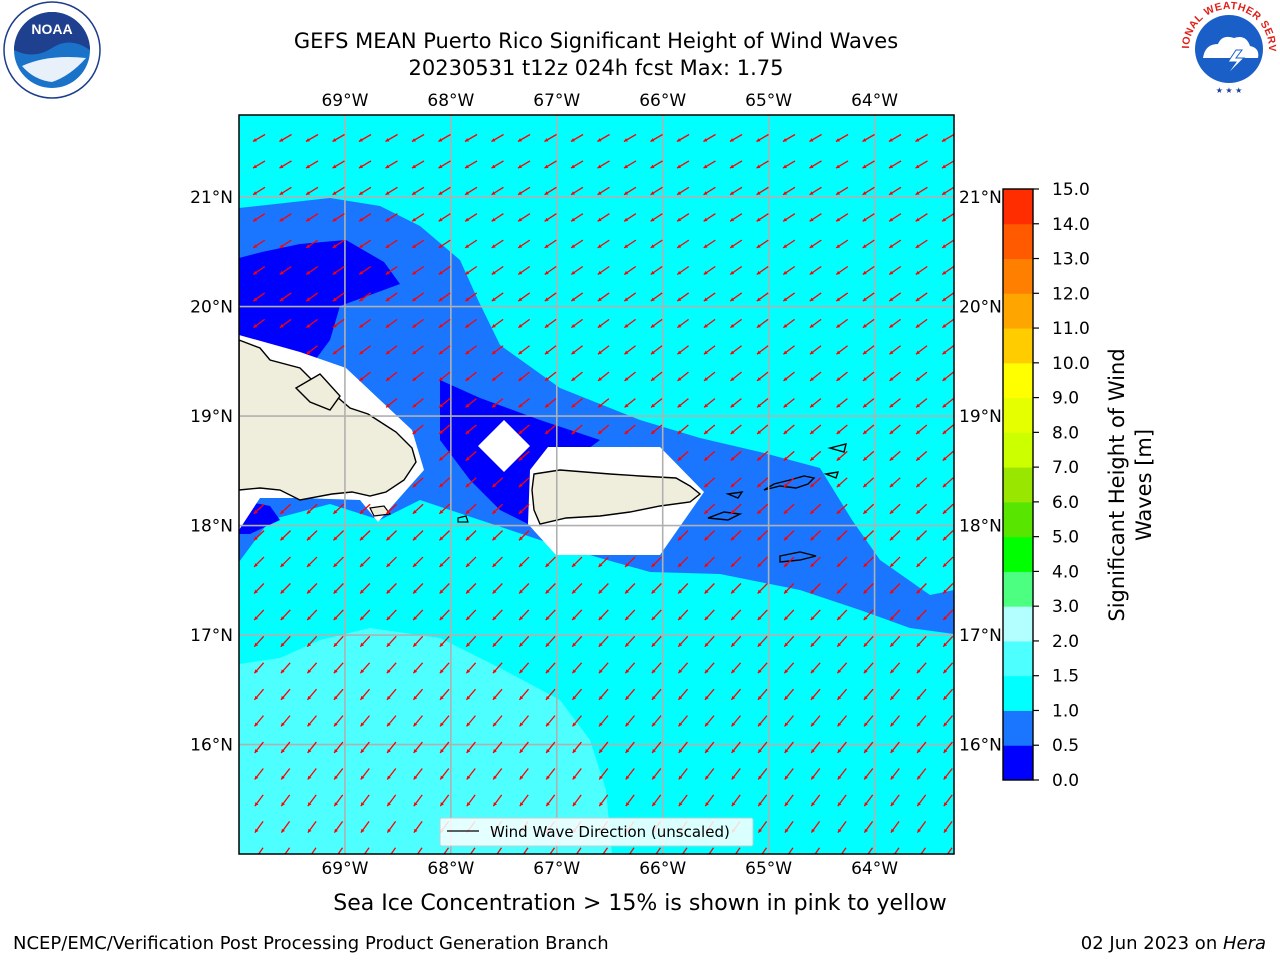 This screenshot has width=1280, height=960. What do you see at coordinates (425, 741) in the screenshot?
I see `wave-contour-1.5-2.0` at bounding box center [425, 741].